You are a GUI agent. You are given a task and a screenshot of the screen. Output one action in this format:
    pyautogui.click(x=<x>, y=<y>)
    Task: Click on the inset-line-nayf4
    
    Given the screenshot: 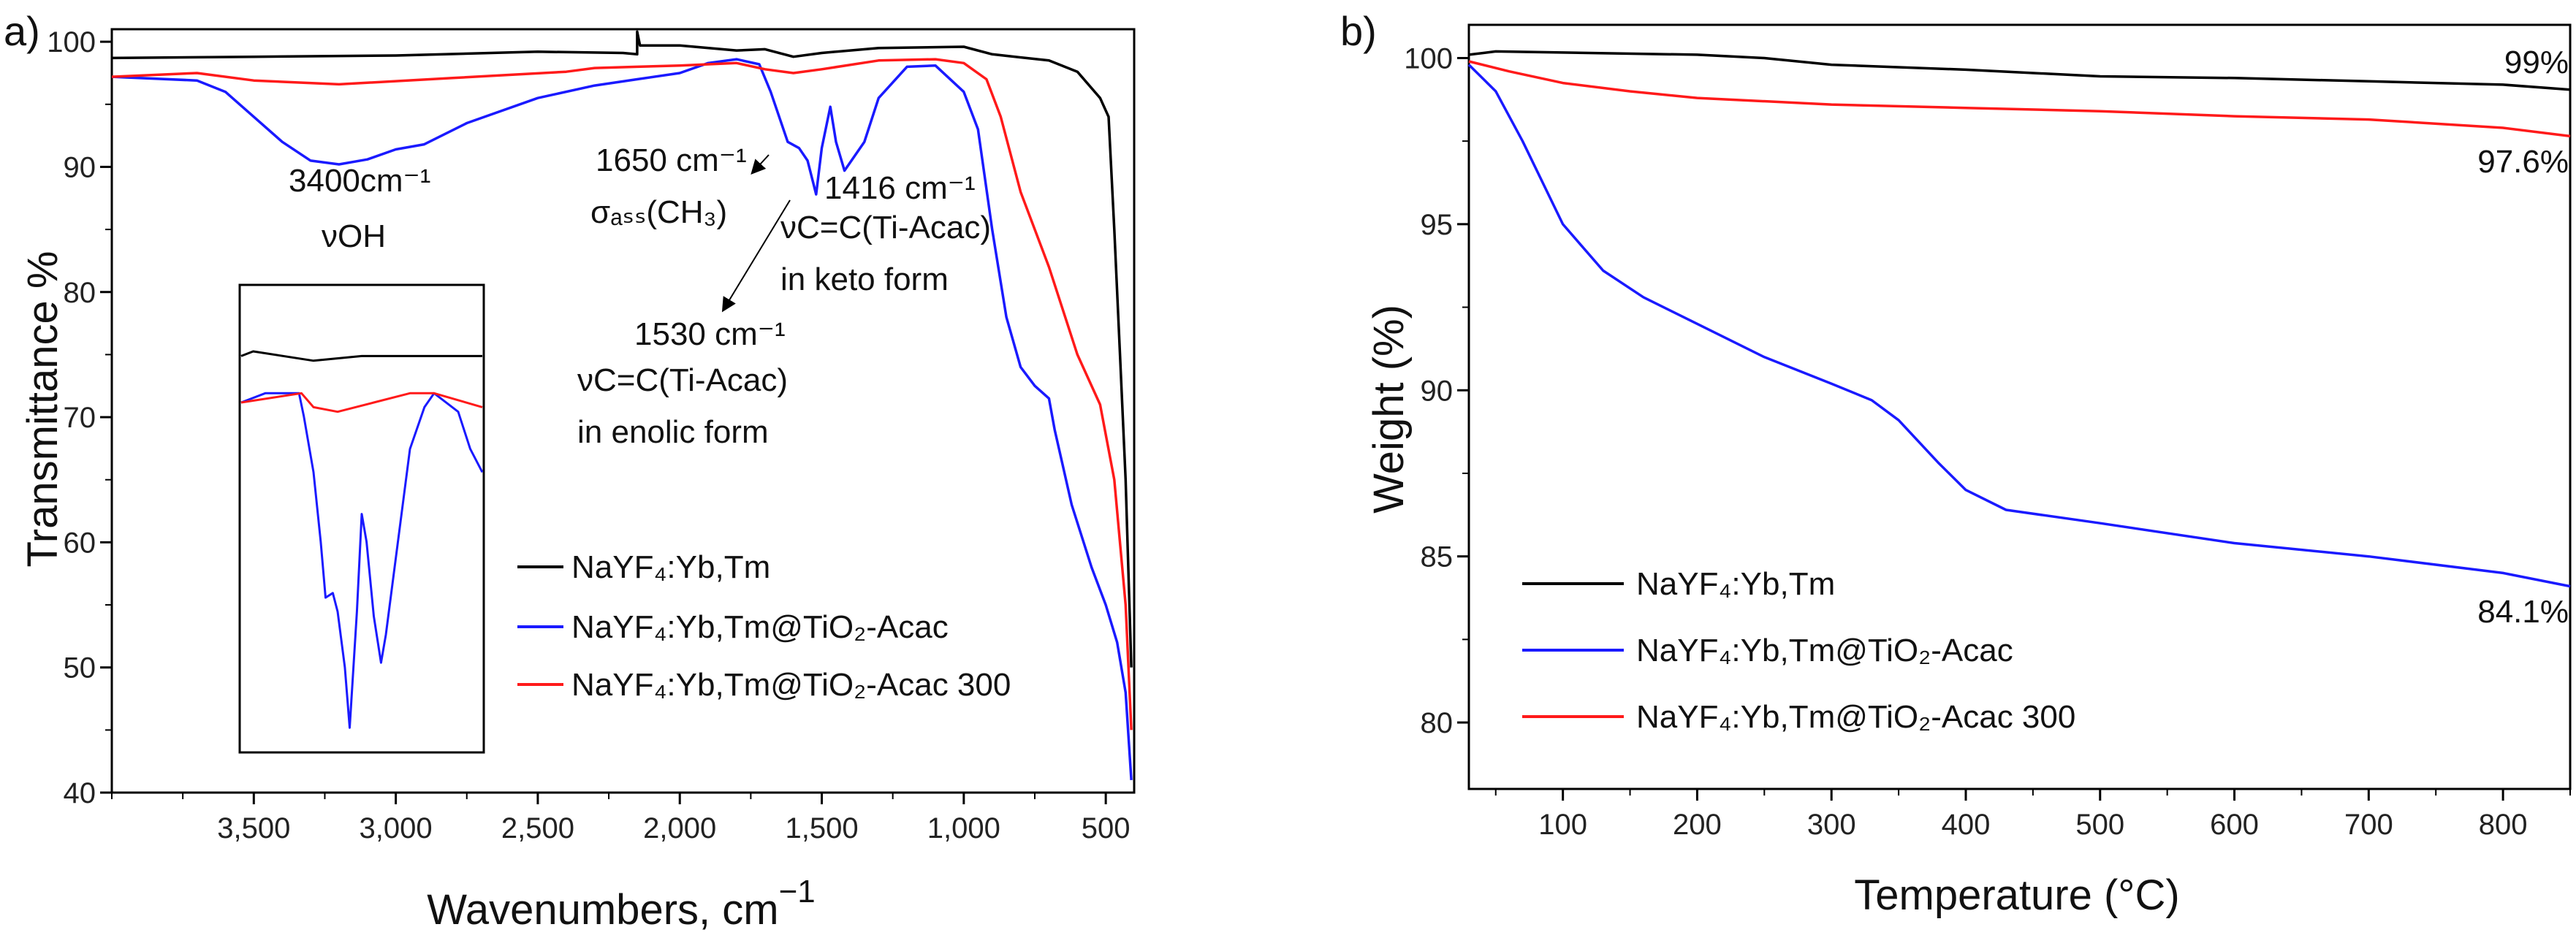 What is the action you would take?
    pyautogui.click(x=361, y=356)
    